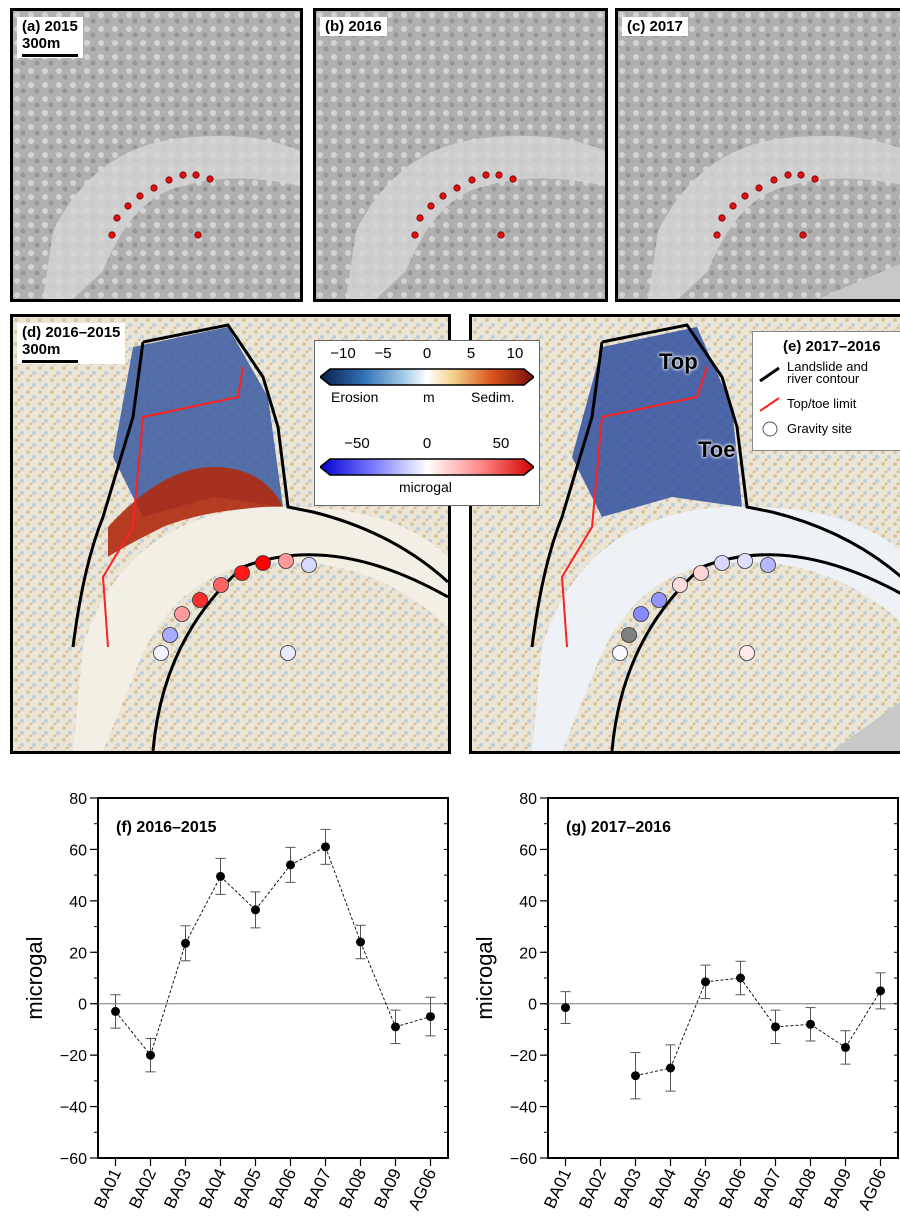  What do you see at coordinates (523, 1108) in the screenshot?
I see `y-tick-label: −40` at bounding box center [523, 1108].